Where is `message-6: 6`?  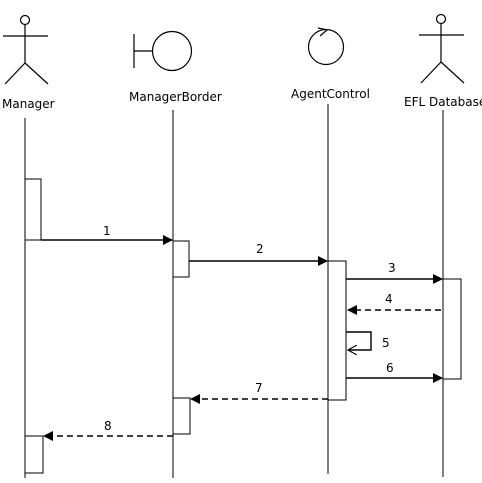 message-6: 6 is located at coordinates (394, 372).